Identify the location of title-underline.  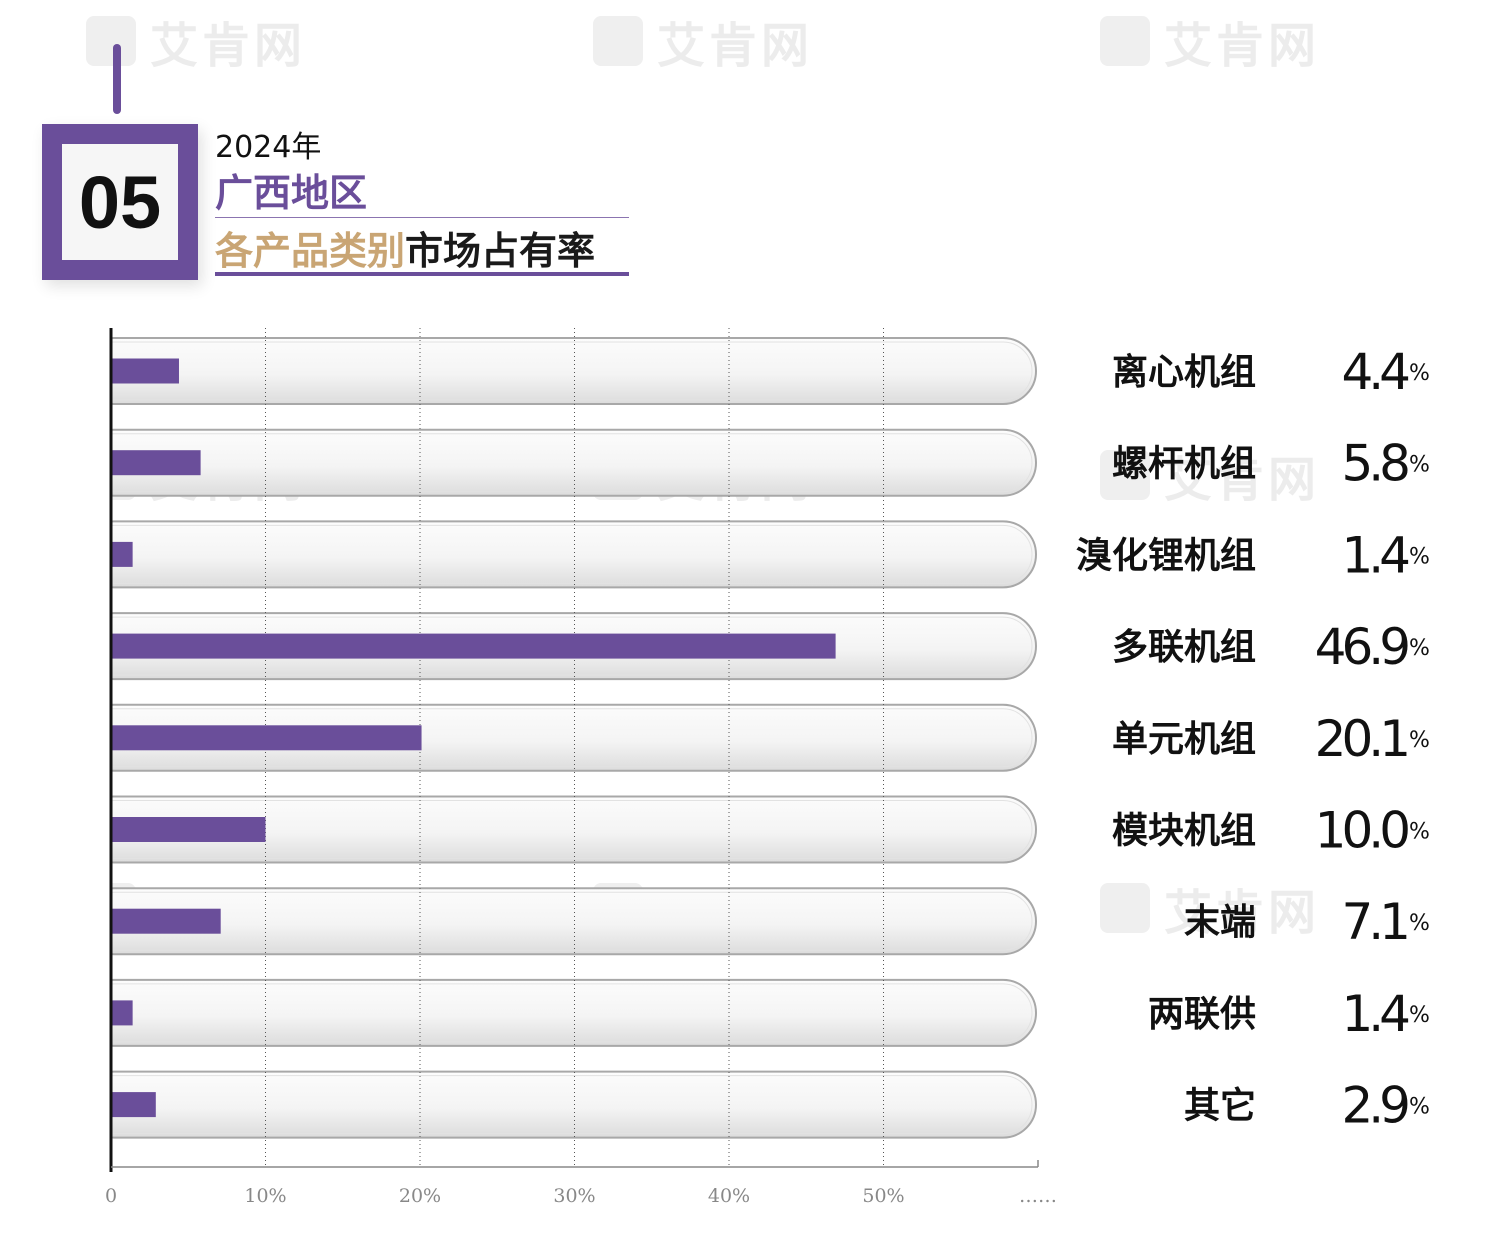
(422, 274).